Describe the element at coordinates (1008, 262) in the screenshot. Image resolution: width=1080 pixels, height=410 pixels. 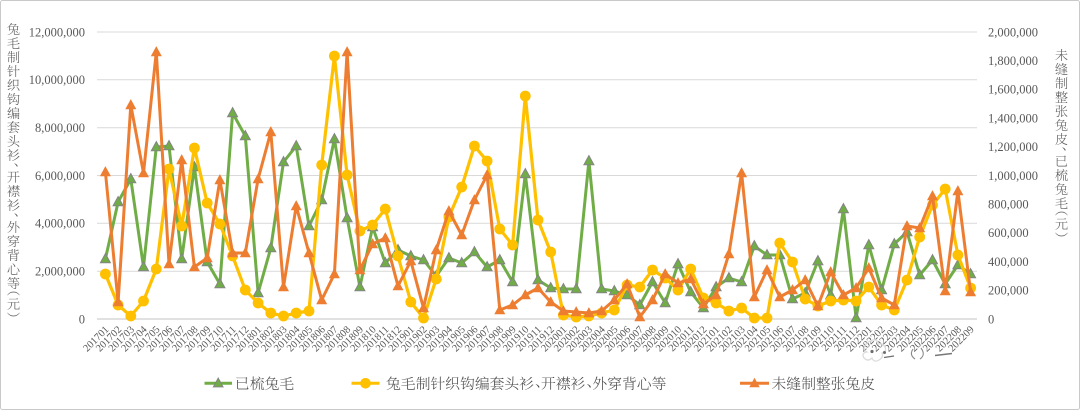
I see `svg-text: 400,000` at that location.